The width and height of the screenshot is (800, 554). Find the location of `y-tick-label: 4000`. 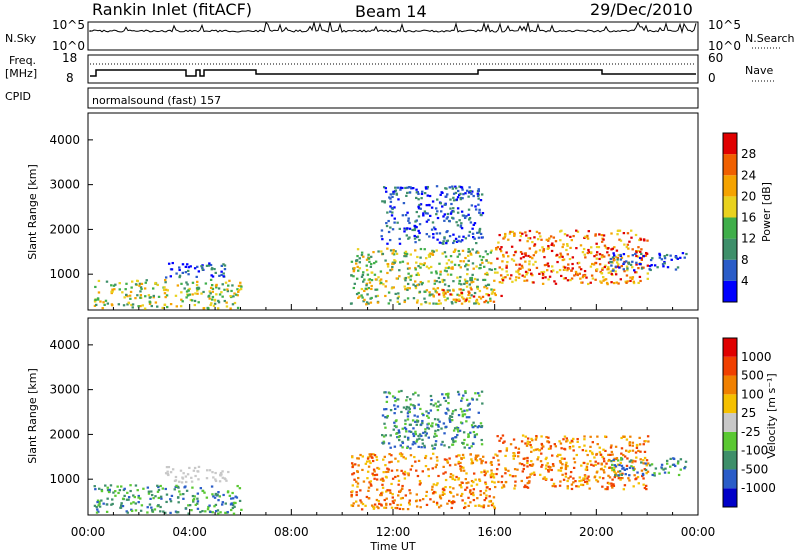

y-tick-label: 4000 is located at coordinates (64, 345).